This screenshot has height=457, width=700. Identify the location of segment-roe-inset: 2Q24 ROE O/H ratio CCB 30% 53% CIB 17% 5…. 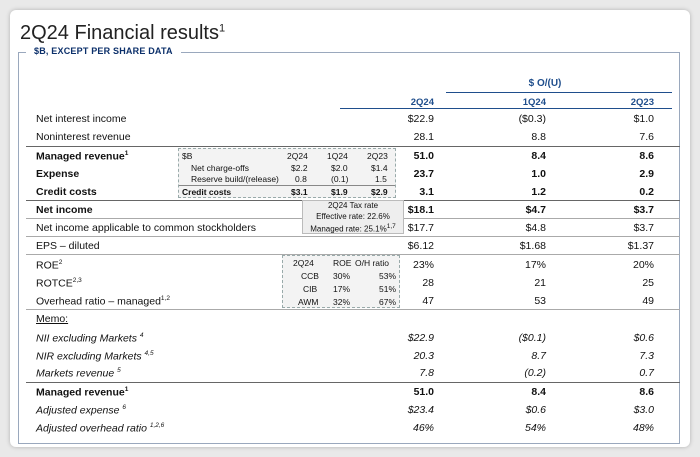
(341, 281).